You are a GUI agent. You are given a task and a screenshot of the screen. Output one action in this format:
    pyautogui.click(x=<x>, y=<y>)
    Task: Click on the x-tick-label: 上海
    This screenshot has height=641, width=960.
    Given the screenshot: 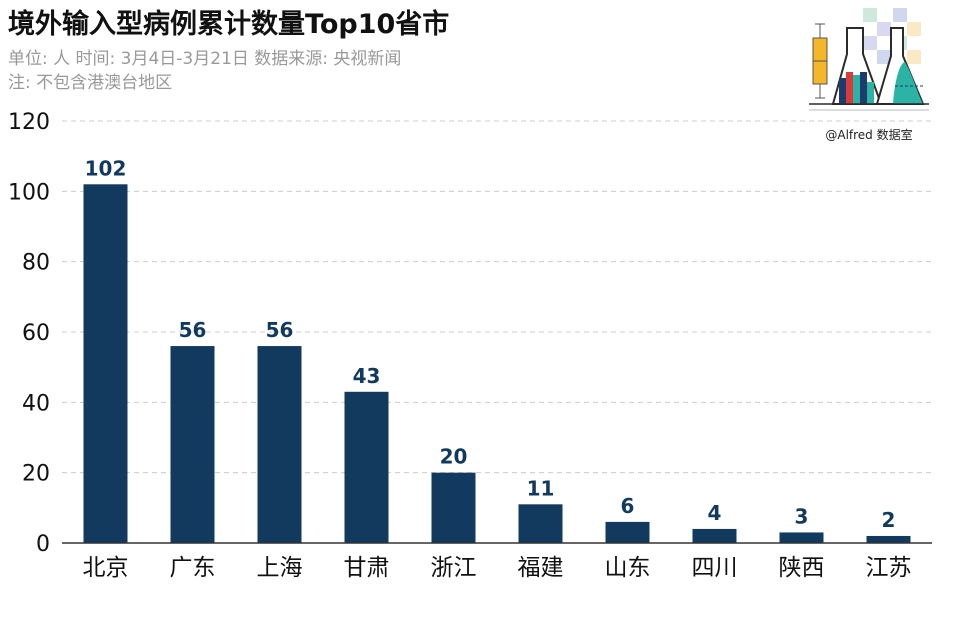 What is the action you would take?
    pyautogui.click(x=280, y=568)
    